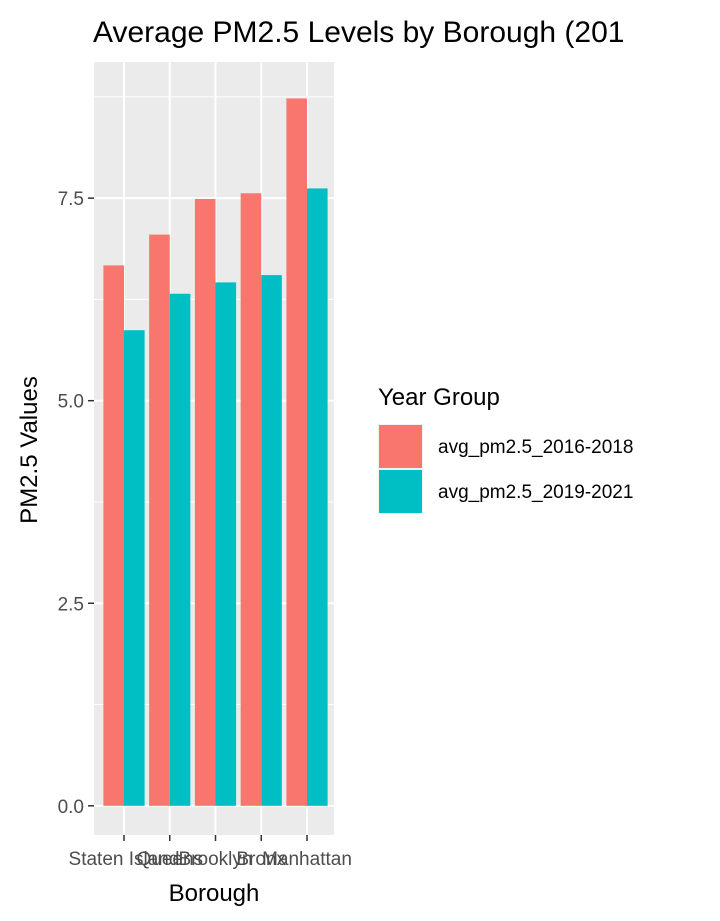 The height and width of the screenshot is (921, 720). What do you see at coordinates (159, 520) in the screenshot?
I see `bar-1-queens` at bounding box center [159, 520].